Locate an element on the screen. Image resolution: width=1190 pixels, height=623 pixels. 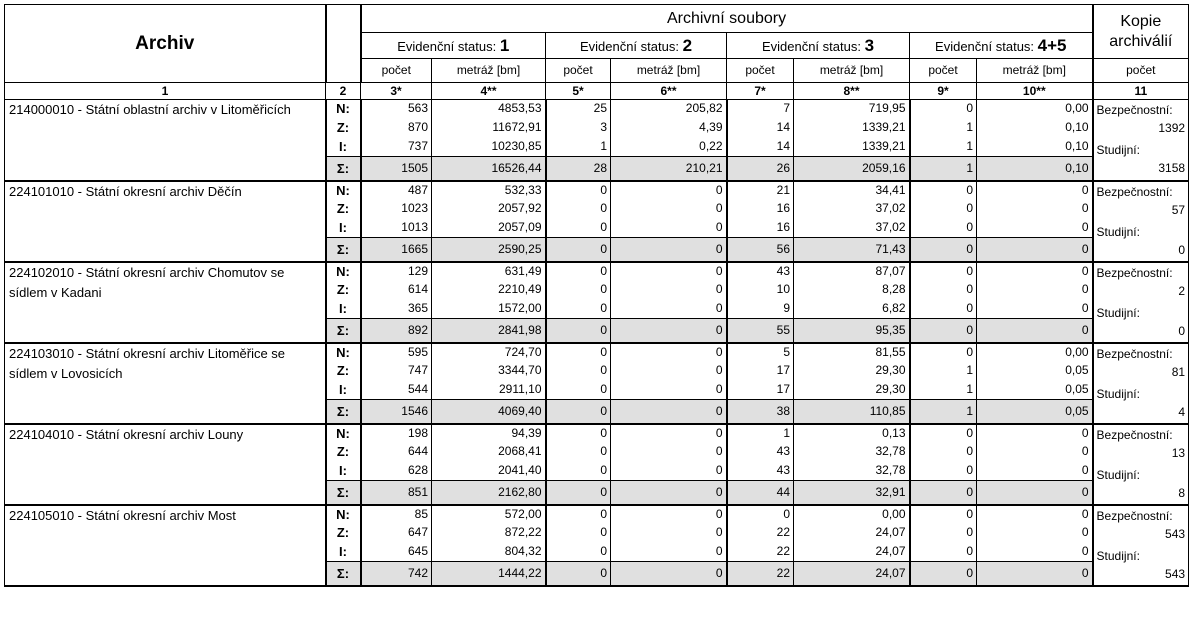
column-number: 8** is located at coordinates (851, 91).